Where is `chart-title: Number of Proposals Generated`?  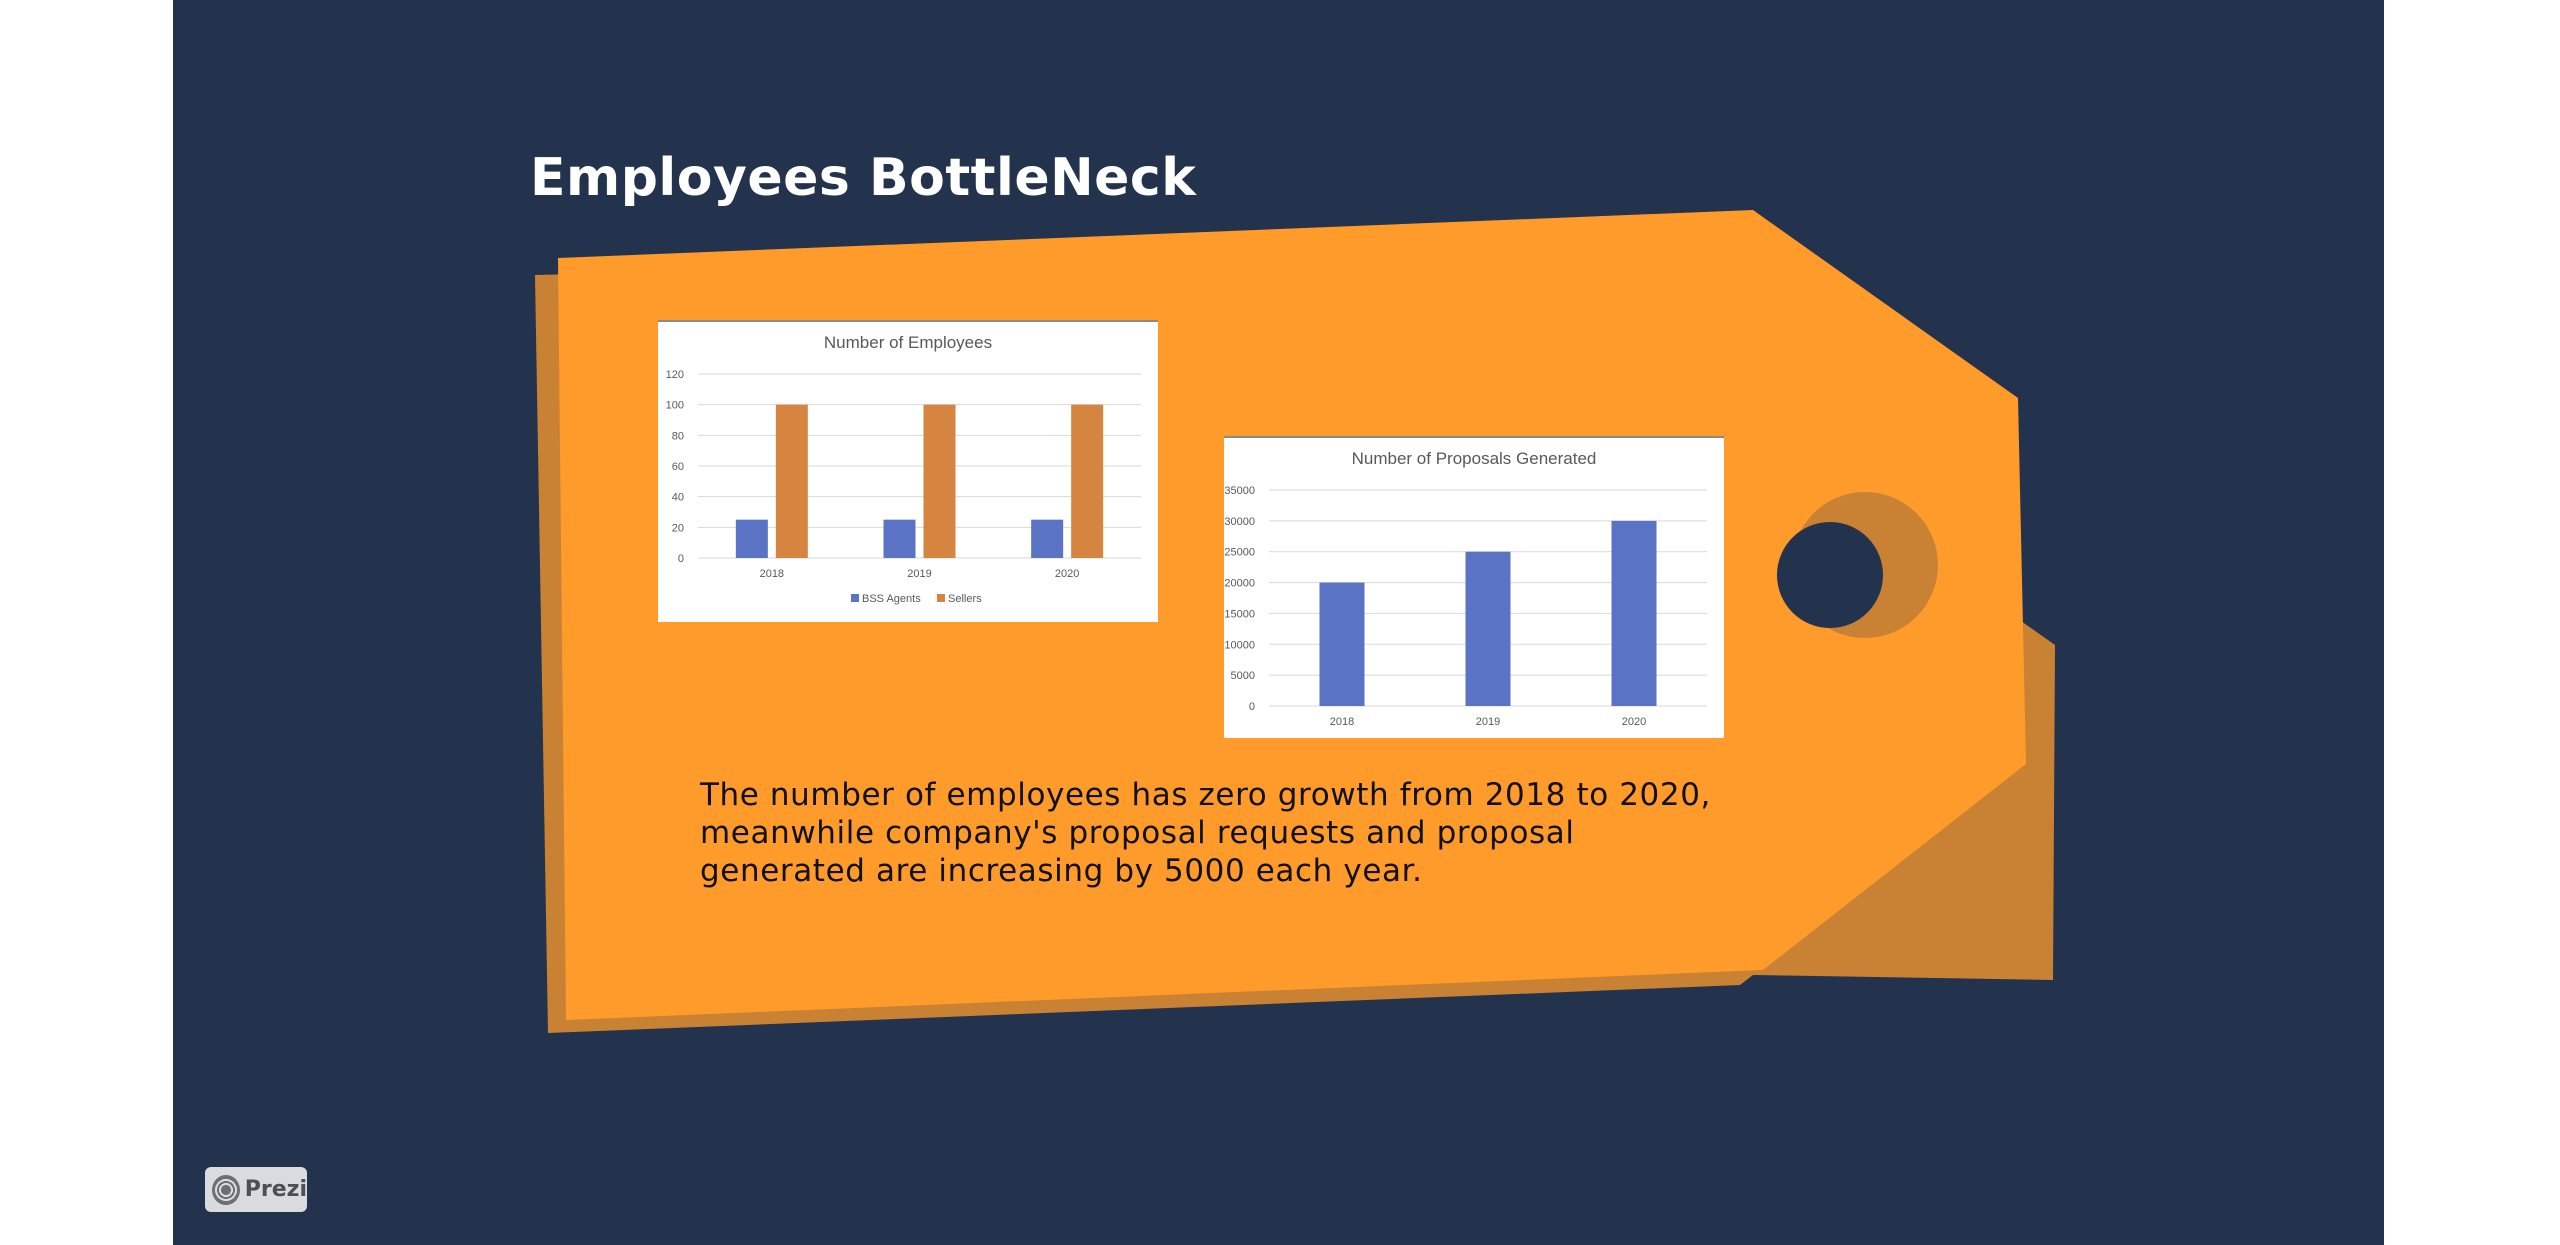
chart-title: Number of Proposals Generated is located at coordinates (1474, 458).